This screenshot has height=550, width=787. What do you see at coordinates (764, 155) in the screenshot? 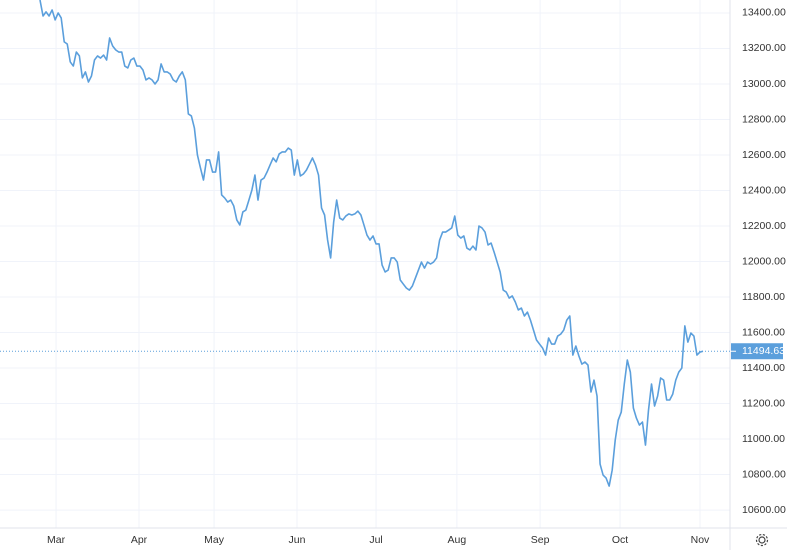
I see `y-tick-label: 12600.00` at bounding box center [764, 155].